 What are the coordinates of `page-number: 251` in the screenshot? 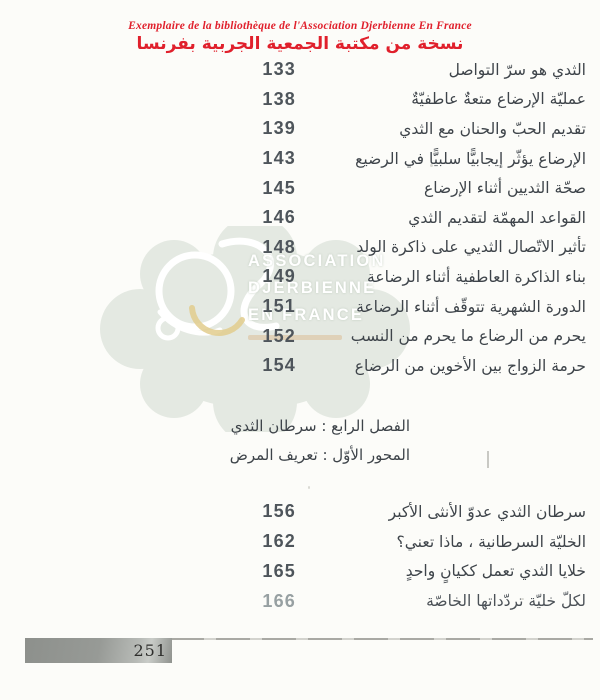 It's located at (150, 650).